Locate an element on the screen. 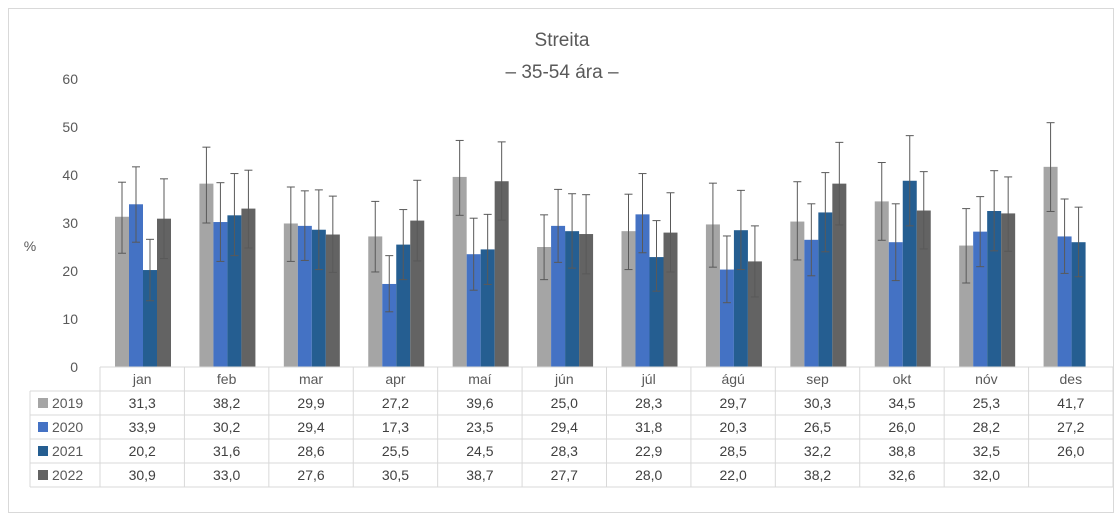 This screenshot has width=1119, height=515. legend-label: 2022 is located at coordinates (67, 475).